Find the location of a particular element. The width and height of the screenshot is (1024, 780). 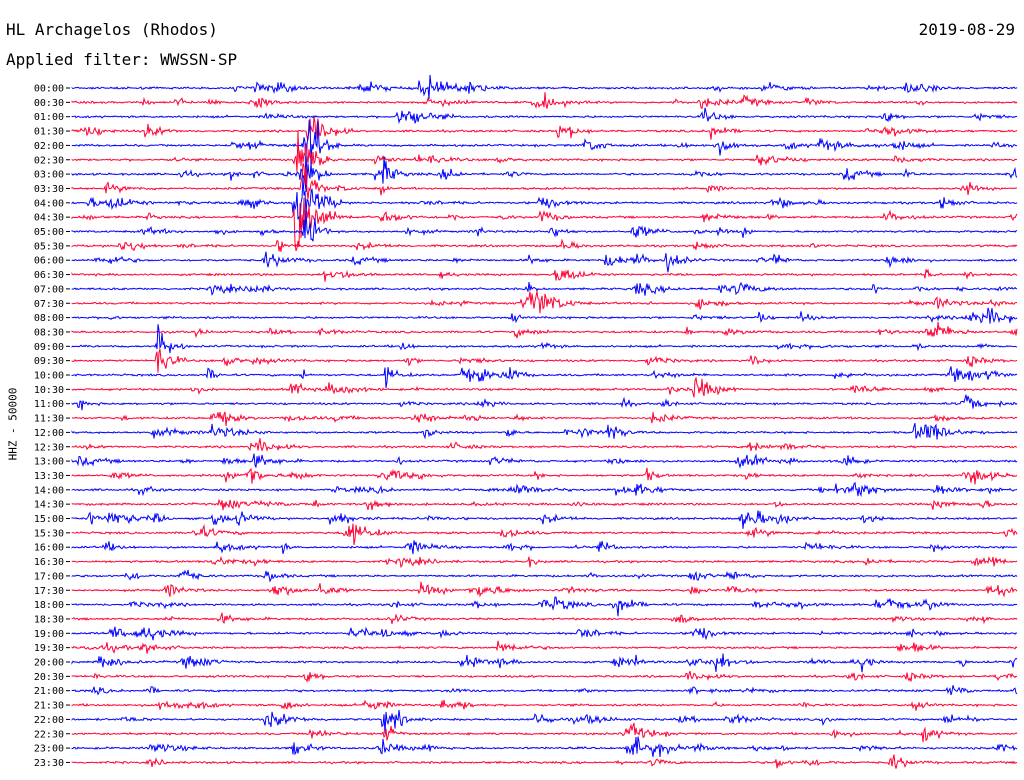

row-time-label: 14:00 is located at coordinates (49, 490).